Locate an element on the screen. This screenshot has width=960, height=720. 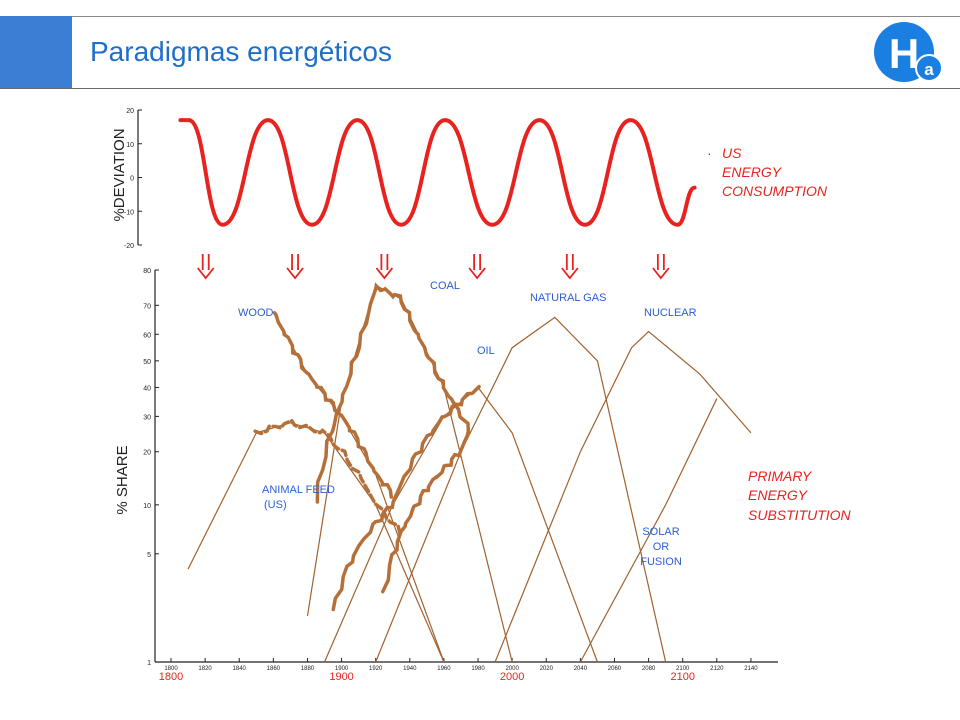
nuclear-label: NUCLEAR is located at coordinates (670, 313).